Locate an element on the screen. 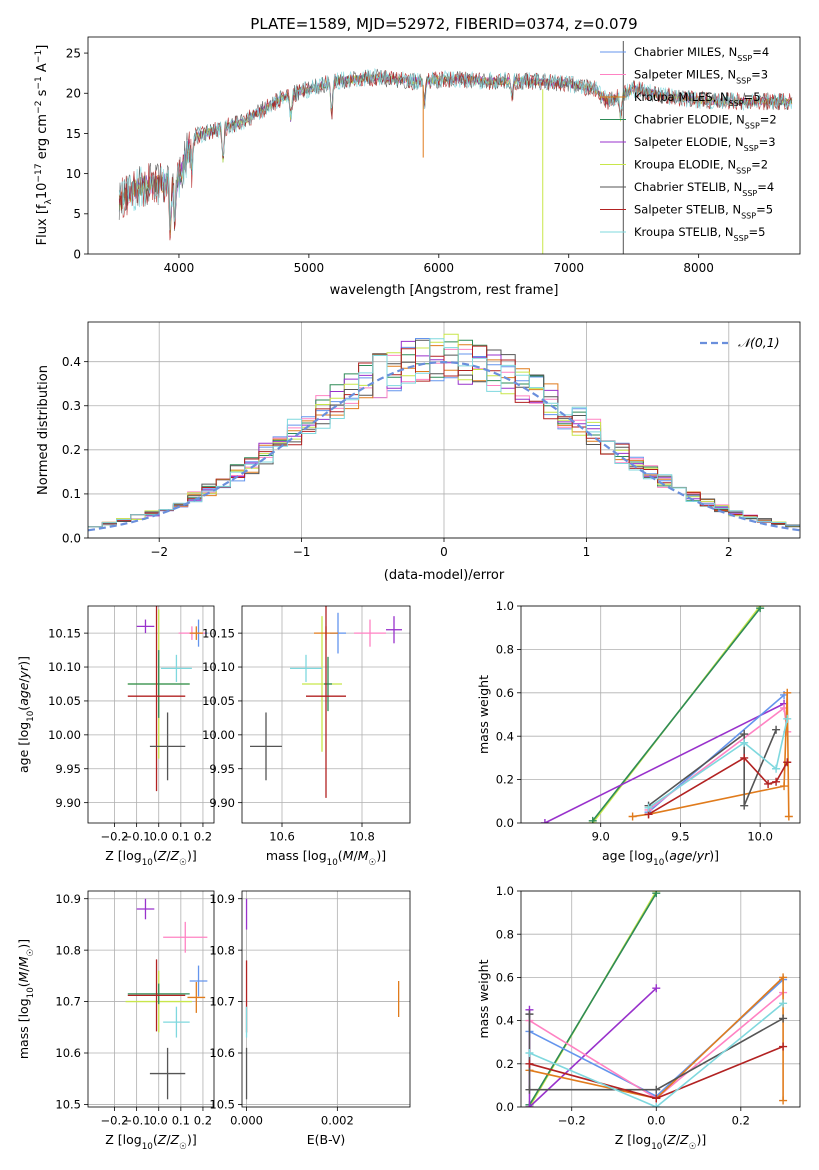  x-tick-label: 4000 is located at coordinates (179, 268).